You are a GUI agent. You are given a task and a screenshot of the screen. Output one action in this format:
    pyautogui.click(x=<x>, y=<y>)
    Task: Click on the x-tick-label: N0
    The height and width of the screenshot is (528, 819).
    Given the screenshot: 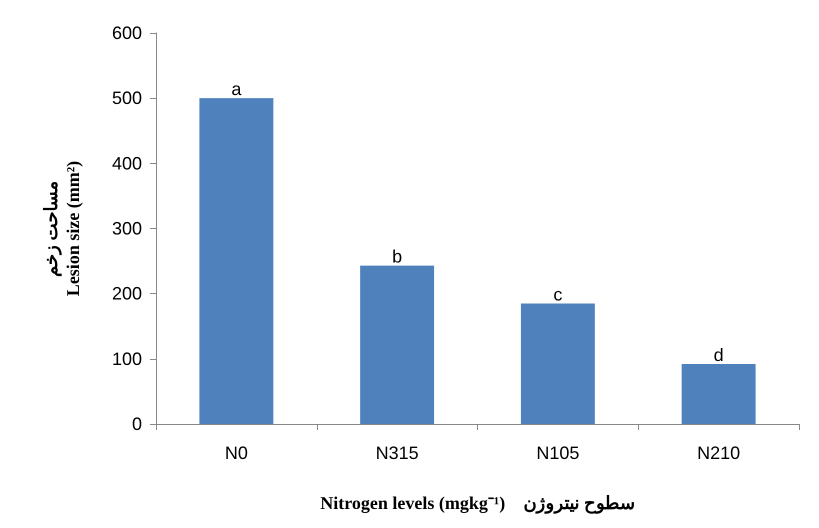 What is the action you would take?
    pyautogui.click(x=236, y=453)
    